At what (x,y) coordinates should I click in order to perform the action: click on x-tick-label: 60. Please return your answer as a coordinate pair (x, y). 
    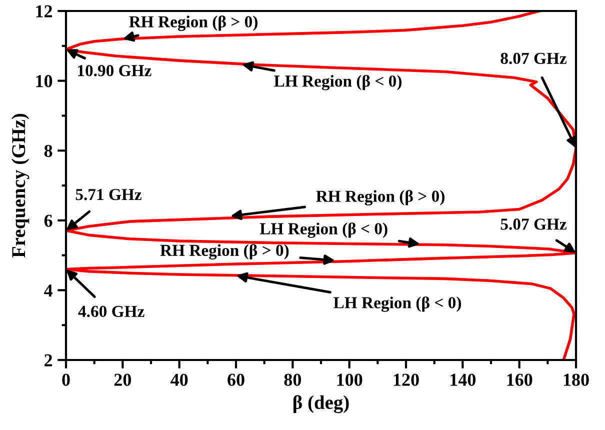
    Looking at the image, I should click on (236, 380).